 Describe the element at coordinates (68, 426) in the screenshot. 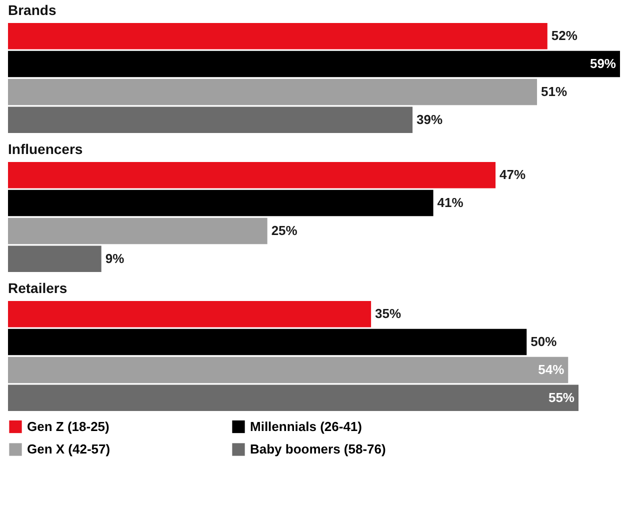

I see `legend-label: Gen Z (18-25)` at that location.